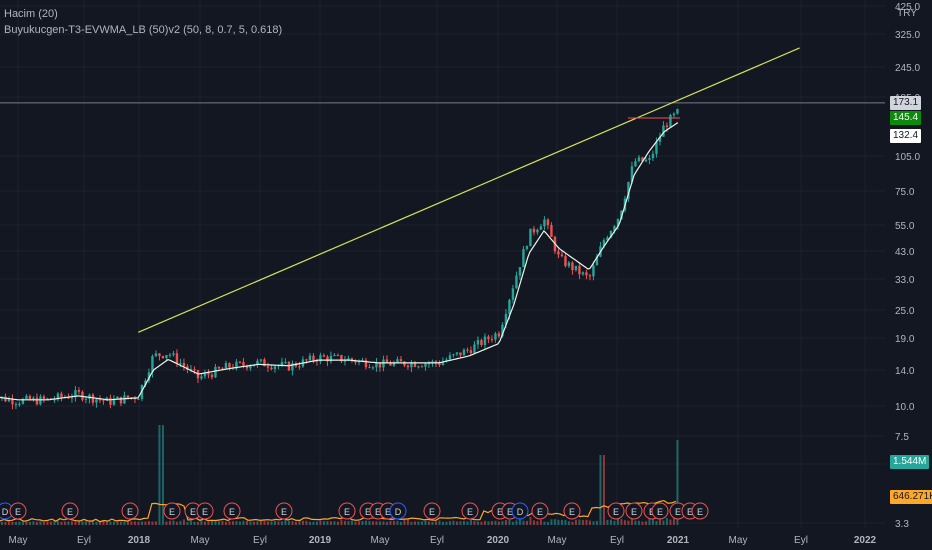  What do you see at coordinates (139, 540) in the screenshot?
I see `x-tick-label: 2018` at bounding box center [139, 540].